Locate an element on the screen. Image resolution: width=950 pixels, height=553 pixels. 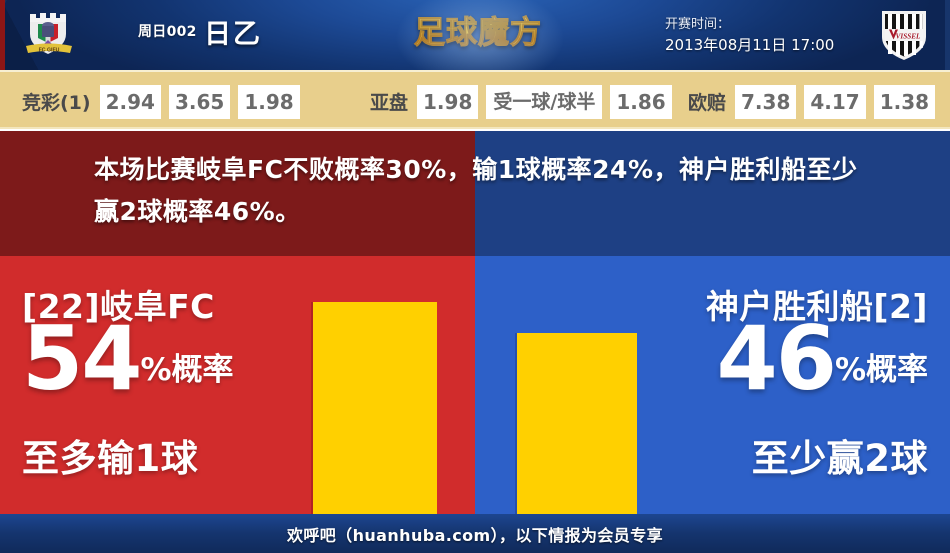
home-probability: 54 %概率 is located at coordinates (128, 358).